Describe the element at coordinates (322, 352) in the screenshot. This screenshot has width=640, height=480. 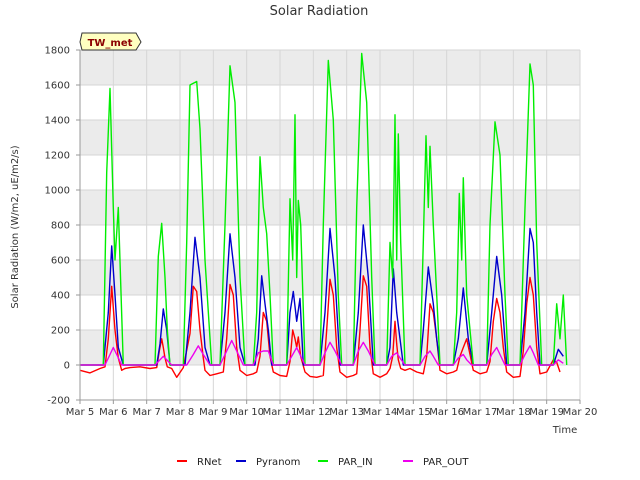
I see `series-par-out-line` at that location.